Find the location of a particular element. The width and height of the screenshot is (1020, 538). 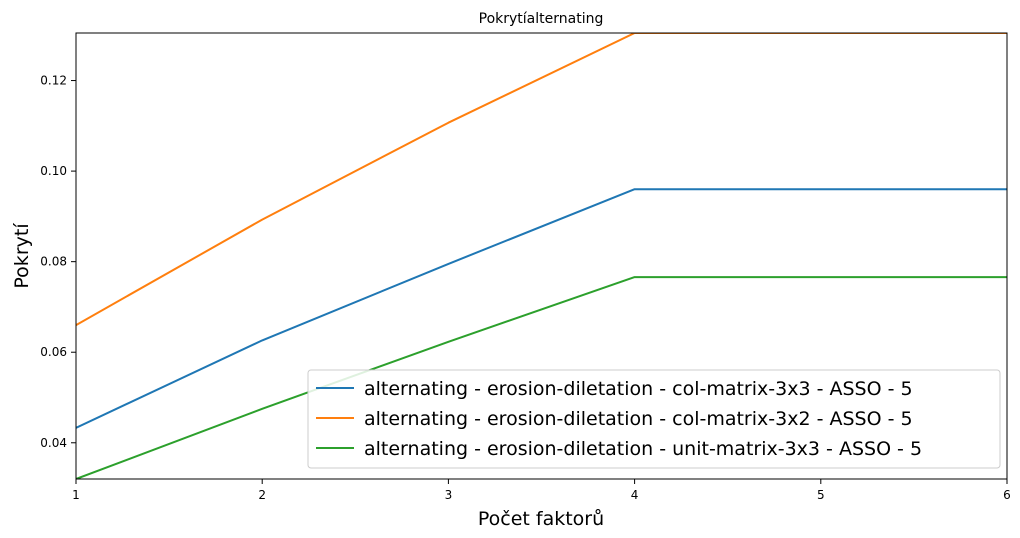

y-tick-label: 0.04 is located at coordinates (53, 443).